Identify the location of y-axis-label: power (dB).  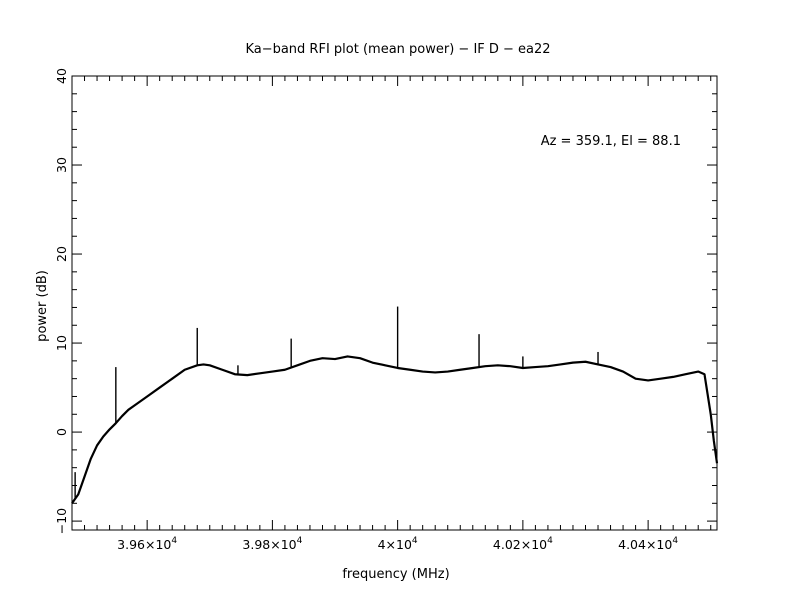
(42, 306).